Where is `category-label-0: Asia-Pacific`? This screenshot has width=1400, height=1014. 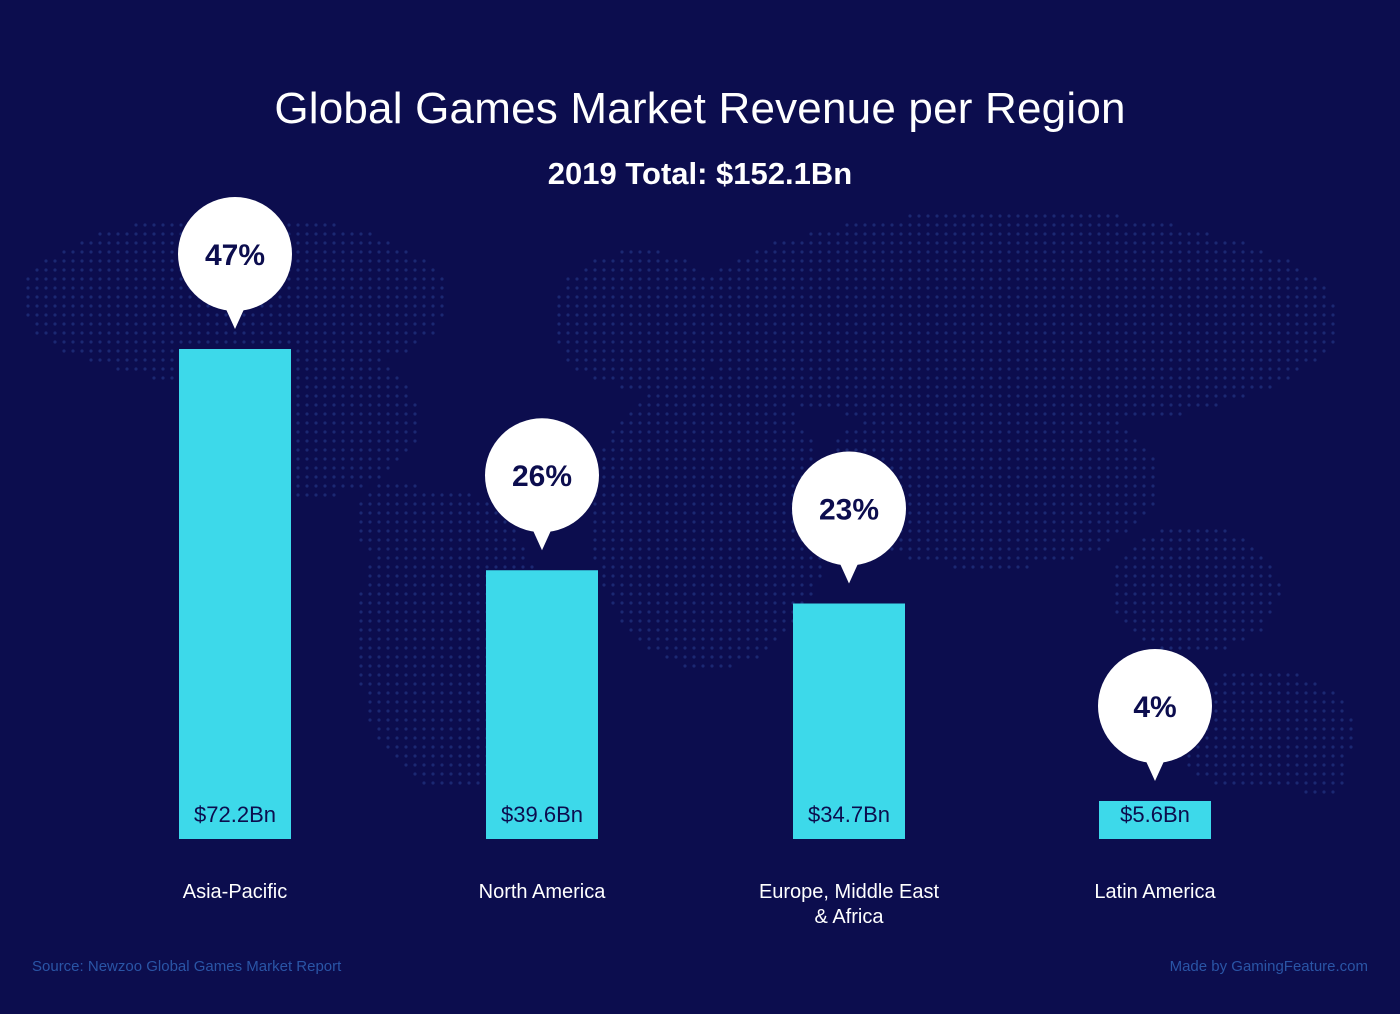 category-label-0: Asia-Pacific is located at coordinates (235, 892).